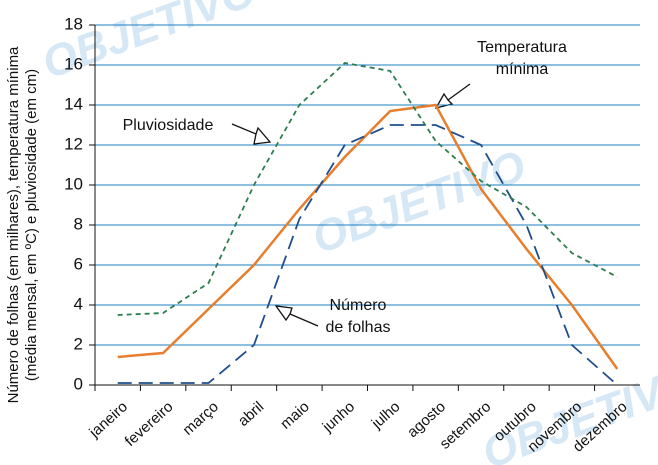 The width and height of the screenshot is (658, 465). What do you see at coordinates (73, 143) in the screenshot?
I see `y-tick-label: 12` at bounding box center [73, 143].